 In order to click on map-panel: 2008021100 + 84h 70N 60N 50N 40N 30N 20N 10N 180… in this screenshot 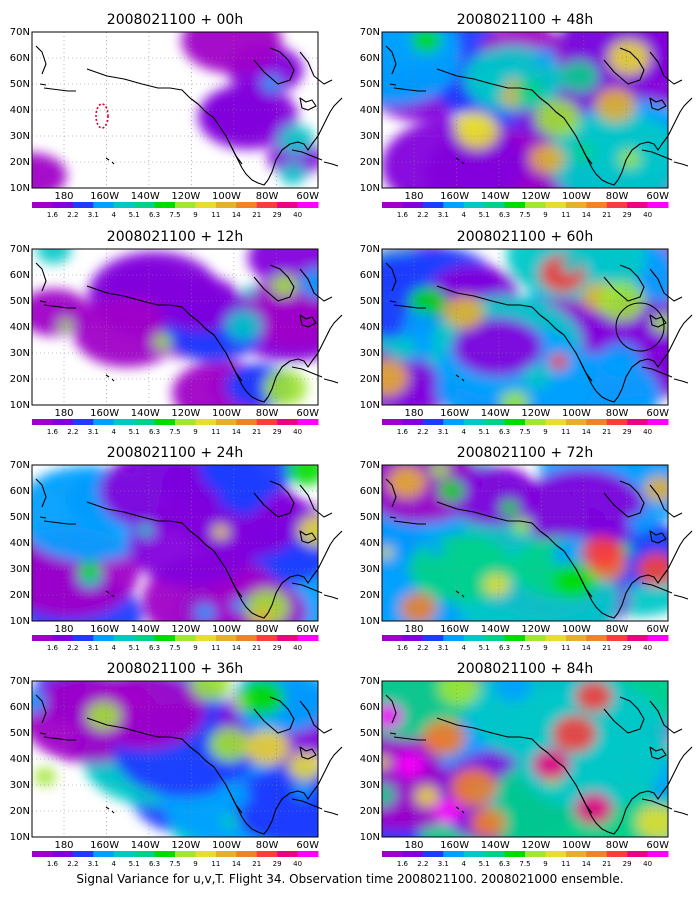, I will do `click(526, 764)`.